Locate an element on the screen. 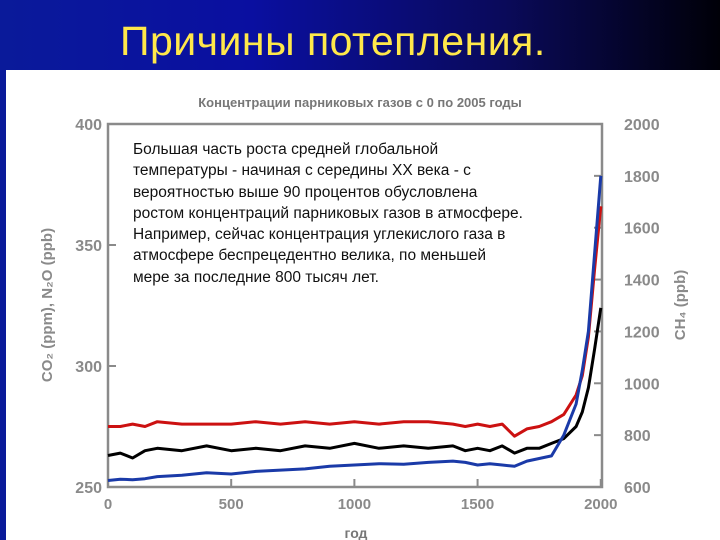 This screenshot has width=720, height=540. x-tick-label: 0 is located at coordinates (108, 504).